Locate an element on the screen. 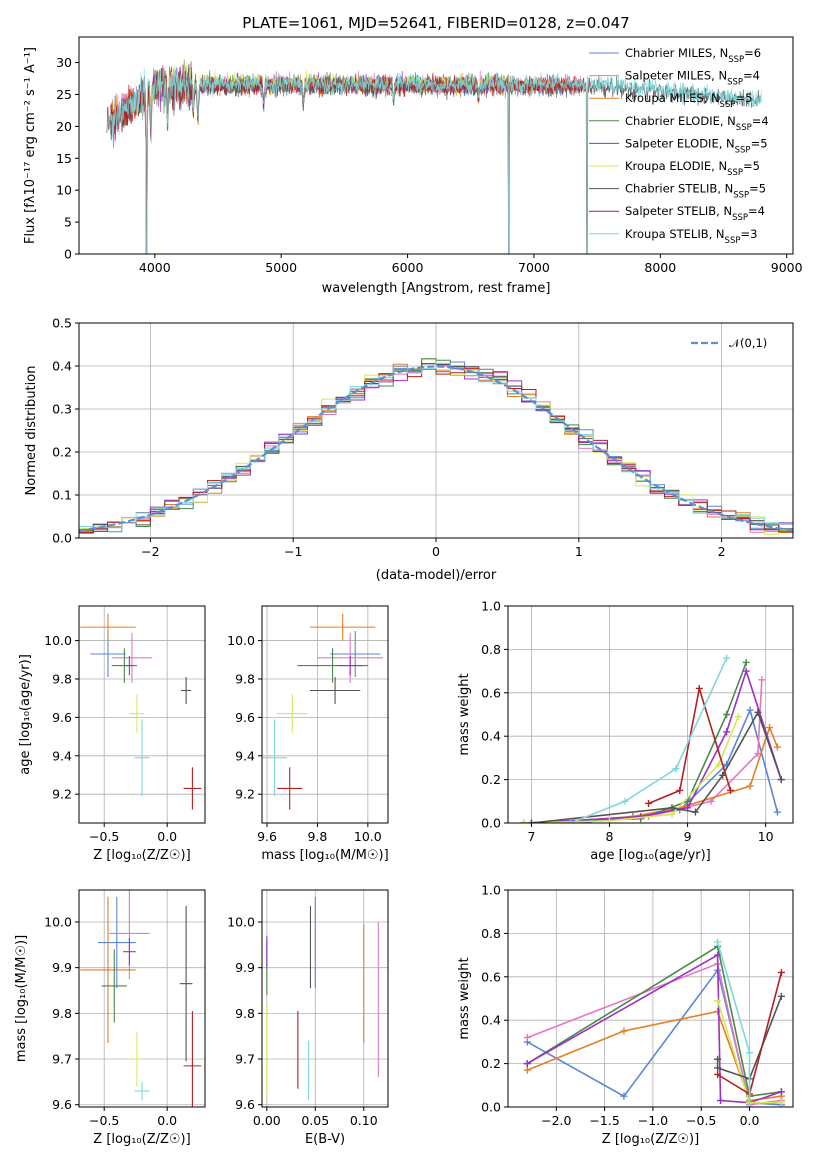 Image resolution: width=819 pixels, height=1170 pixels. age-vs-mass-frame is located at coordinates (325, 714).